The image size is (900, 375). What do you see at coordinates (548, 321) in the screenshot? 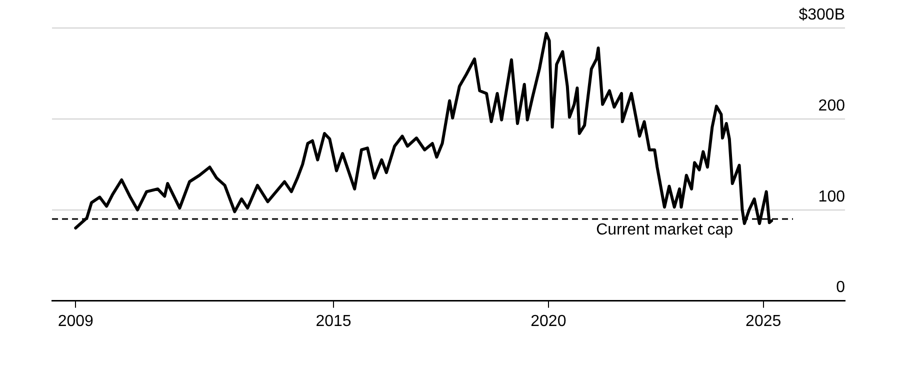
I see `x-tick-label: 2020` at bounding box center [548, 321].